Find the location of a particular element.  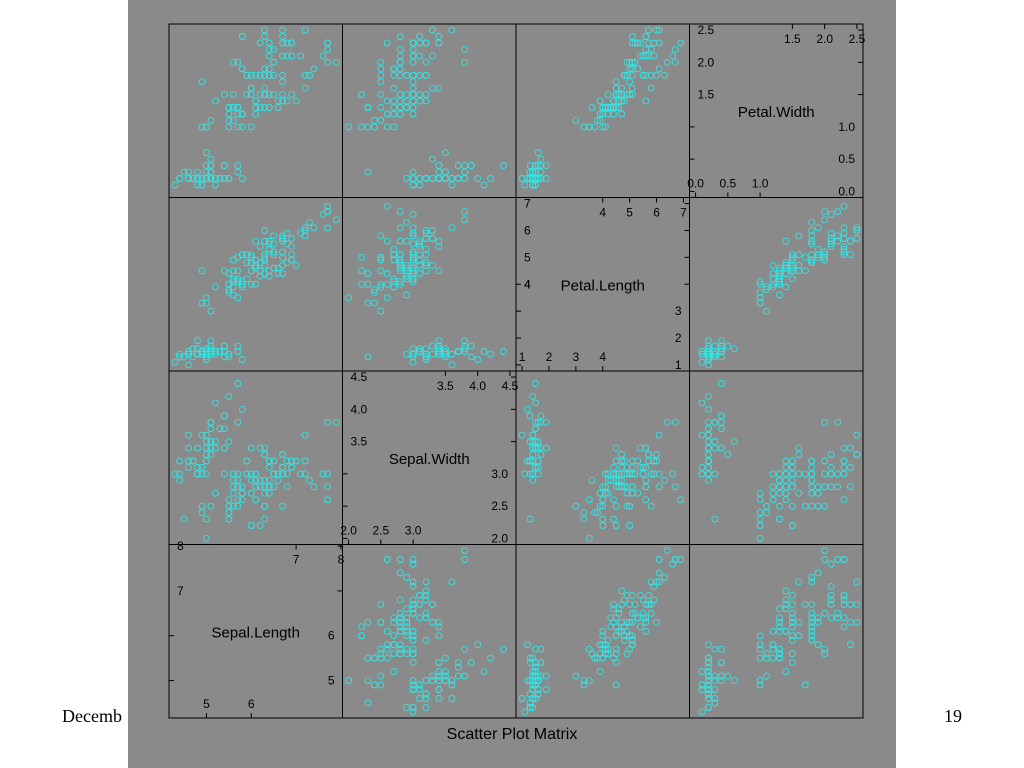

slide-footer-date: Decemb is located at coordinates (92, 716).